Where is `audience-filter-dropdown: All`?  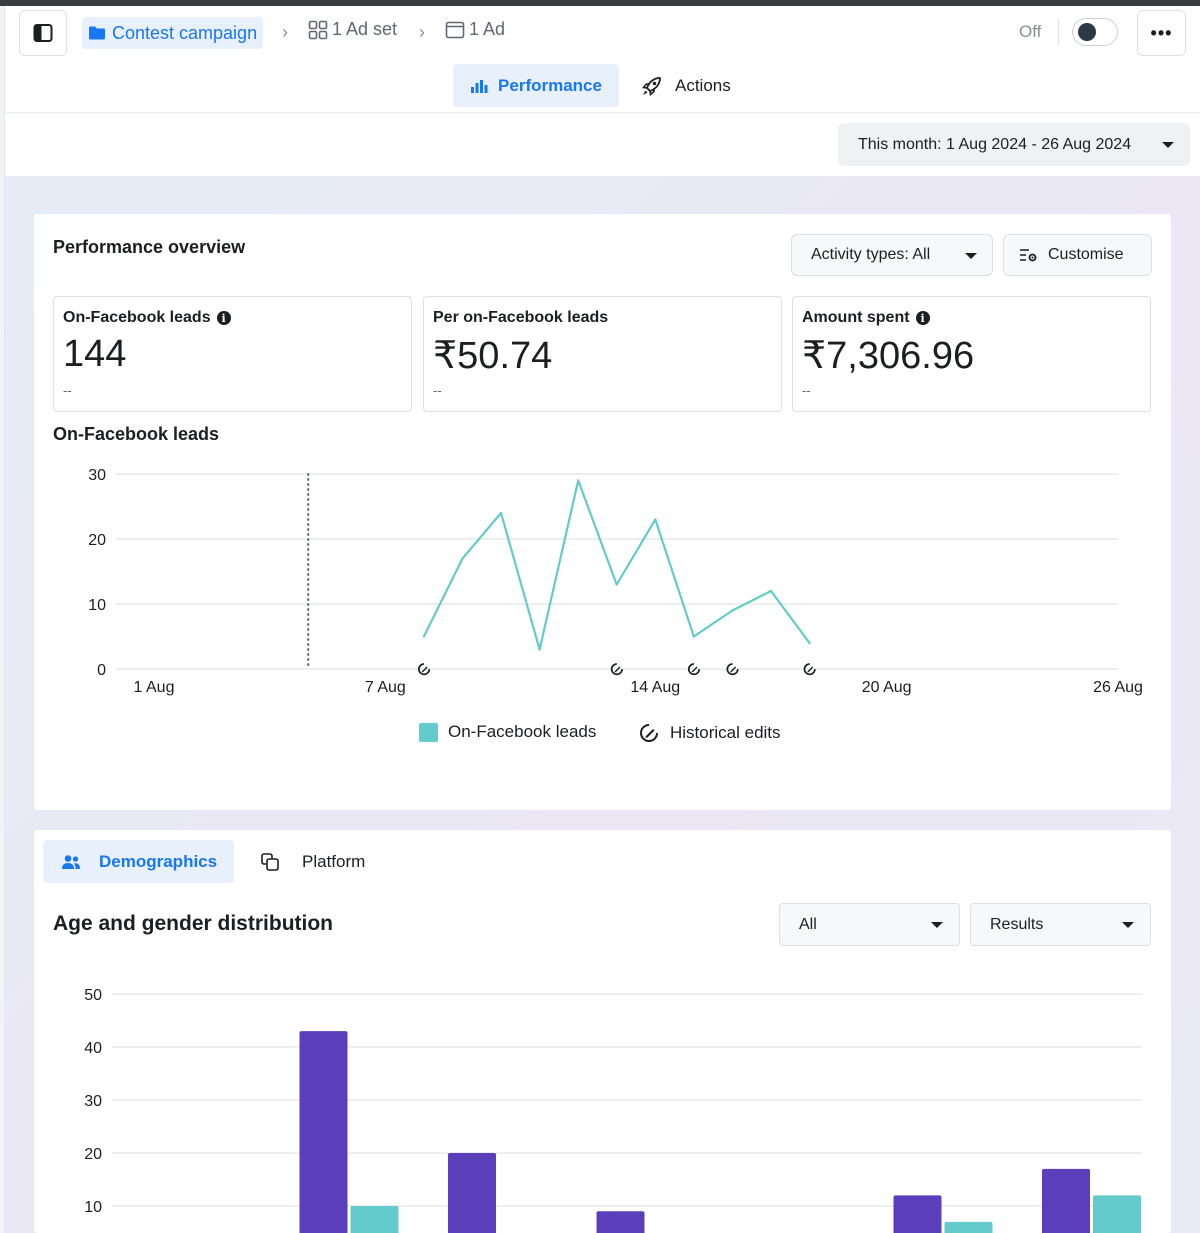 audience-filter-dropdown: All is located at coordinates (869, 924).